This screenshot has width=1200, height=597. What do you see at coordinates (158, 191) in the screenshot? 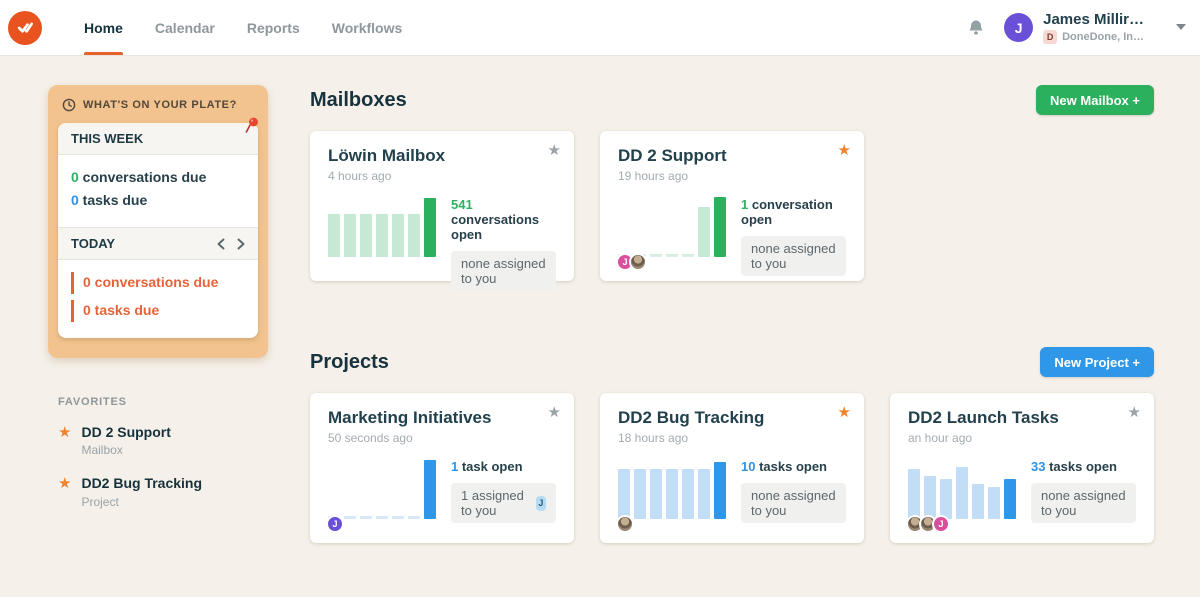
I see `this-week-items: 0 conversations due 0 tasks due` at bounding box center [158, 191].